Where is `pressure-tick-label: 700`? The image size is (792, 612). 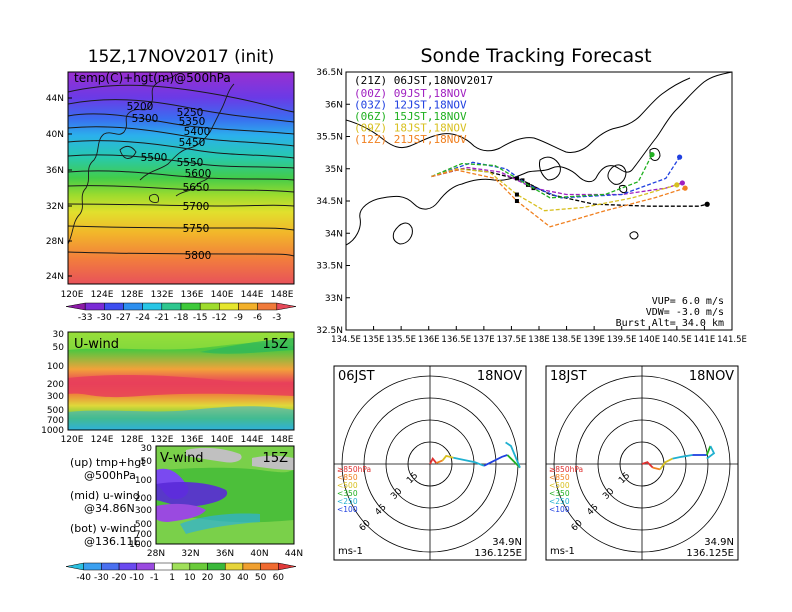 pressure-tick-label: 700 is located at coordinates (143, 535).